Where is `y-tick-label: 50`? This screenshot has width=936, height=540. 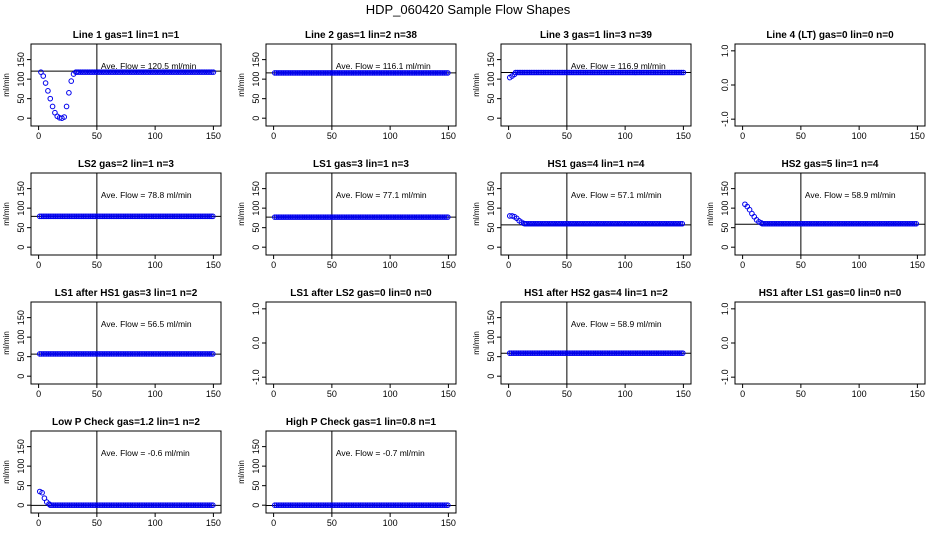 y-tick-label: 50 is located at coordinates (725, 228).